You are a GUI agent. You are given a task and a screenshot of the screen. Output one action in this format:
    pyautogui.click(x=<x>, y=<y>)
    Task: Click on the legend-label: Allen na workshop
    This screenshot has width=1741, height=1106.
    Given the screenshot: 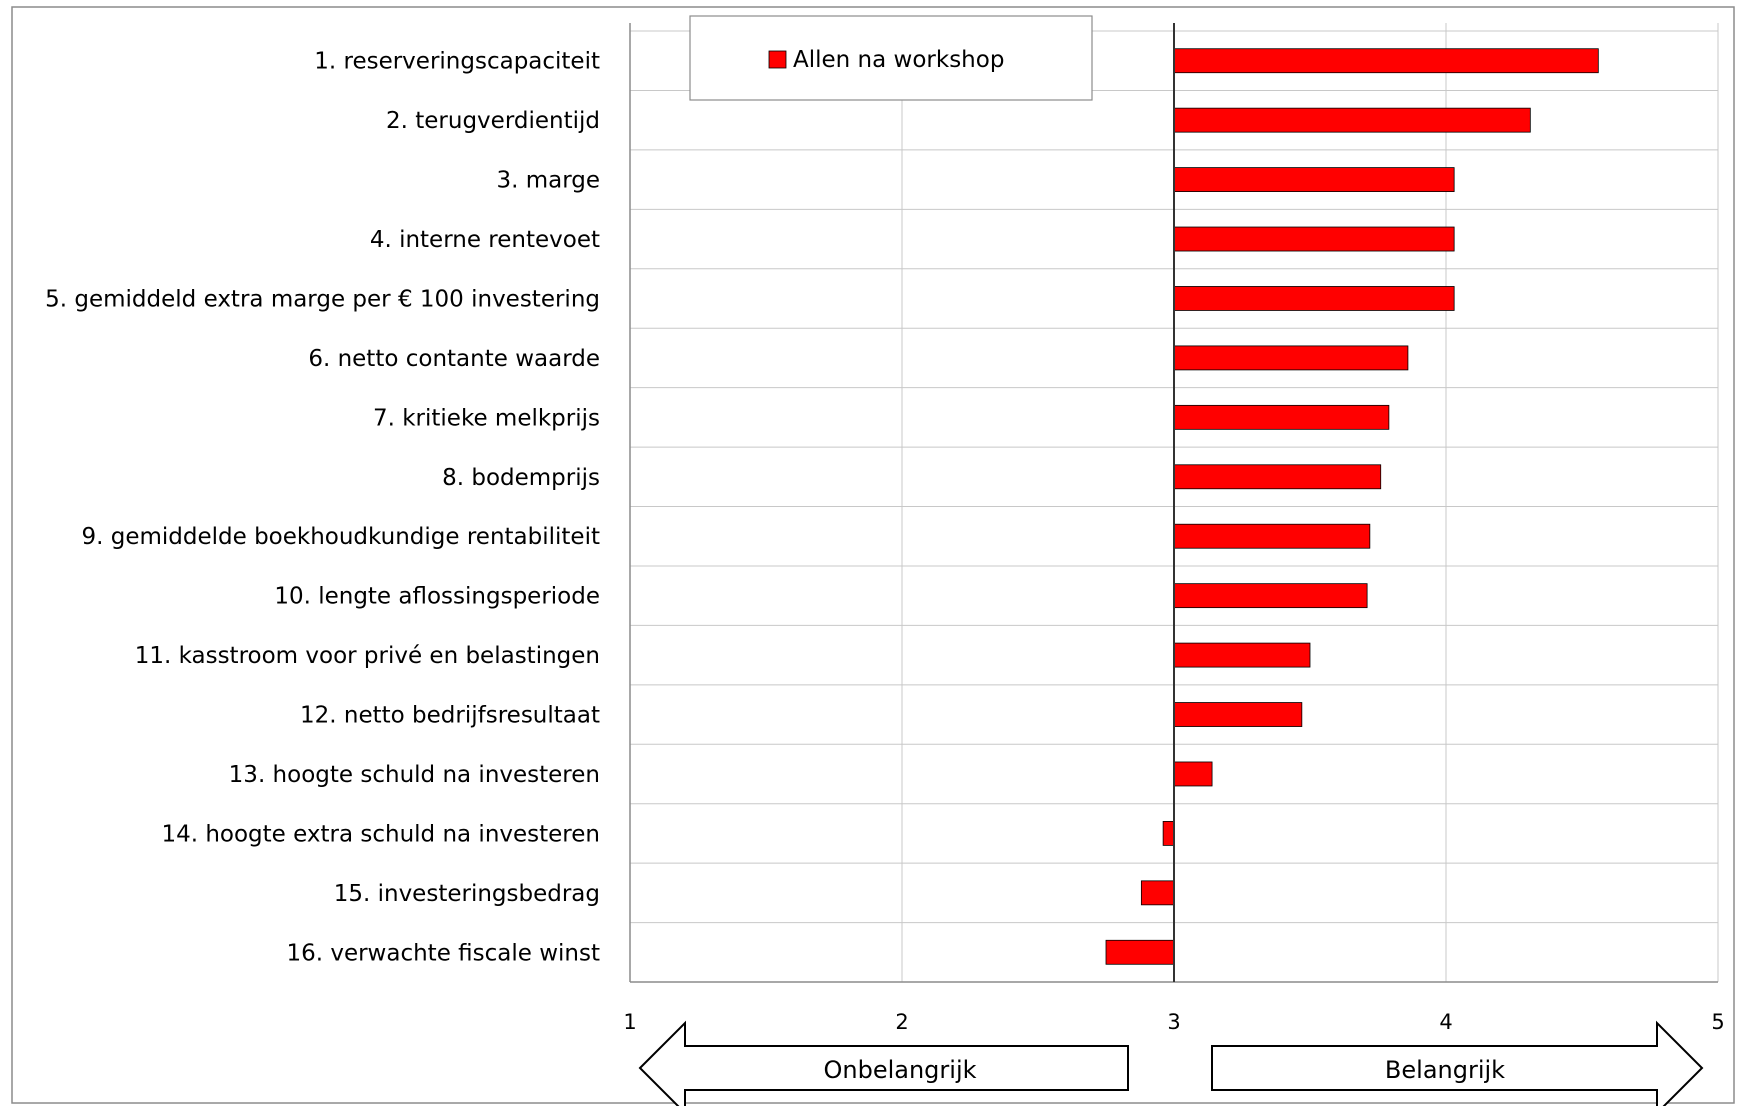 What is the action you would take?
    pyautogui.click(x=898, y=60)
    